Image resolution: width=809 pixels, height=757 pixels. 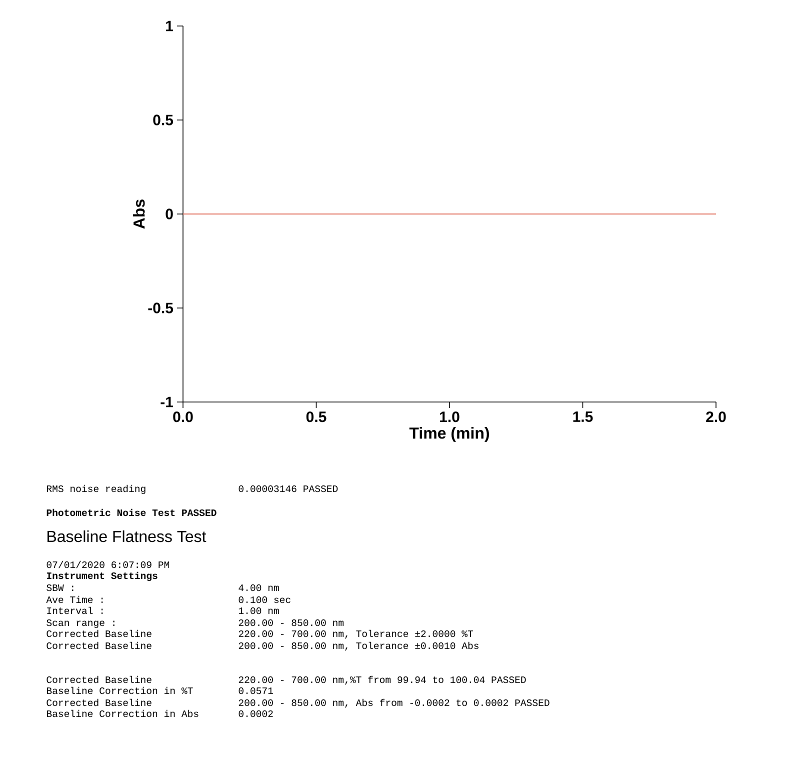 I want to click on text: Interval :, so click(x=75, y=610).